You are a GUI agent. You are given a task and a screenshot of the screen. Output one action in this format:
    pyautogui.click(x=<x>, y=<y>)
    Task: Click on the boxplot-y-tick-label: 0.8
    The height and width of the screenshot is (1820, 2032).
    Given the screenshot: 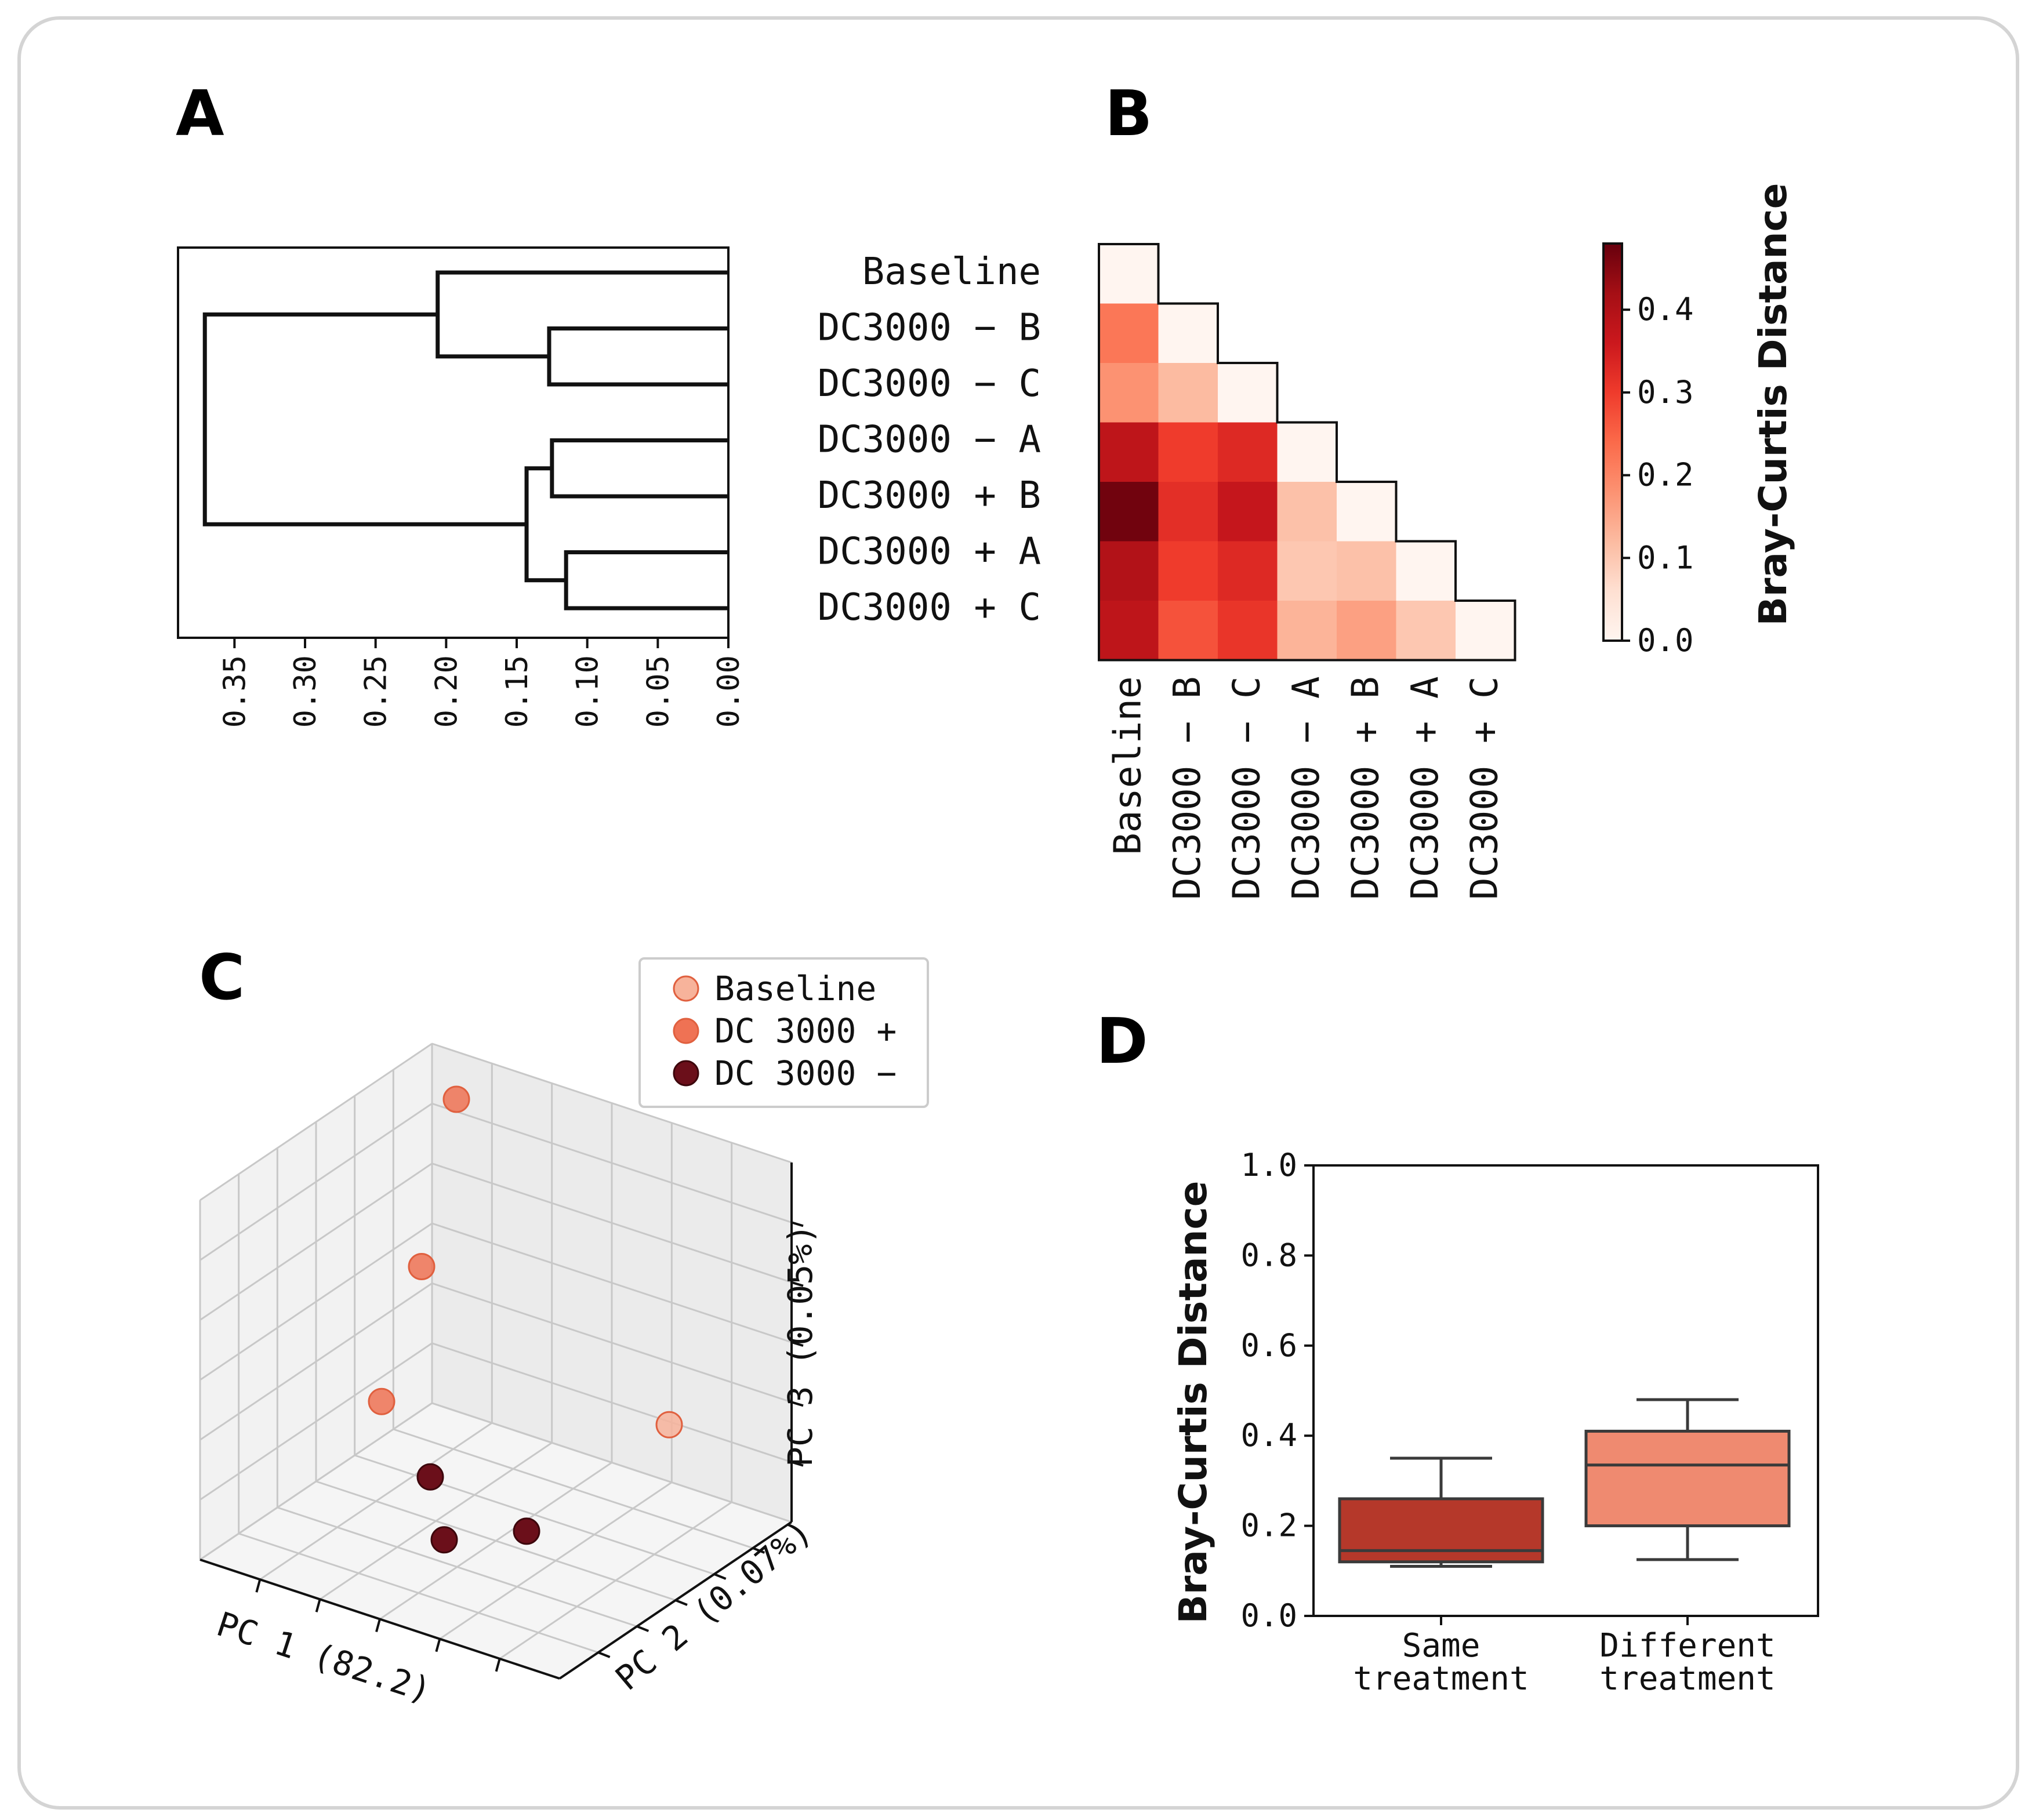 What is the action you would take?
    pyautogui.click(x=1269, y=1255)
    